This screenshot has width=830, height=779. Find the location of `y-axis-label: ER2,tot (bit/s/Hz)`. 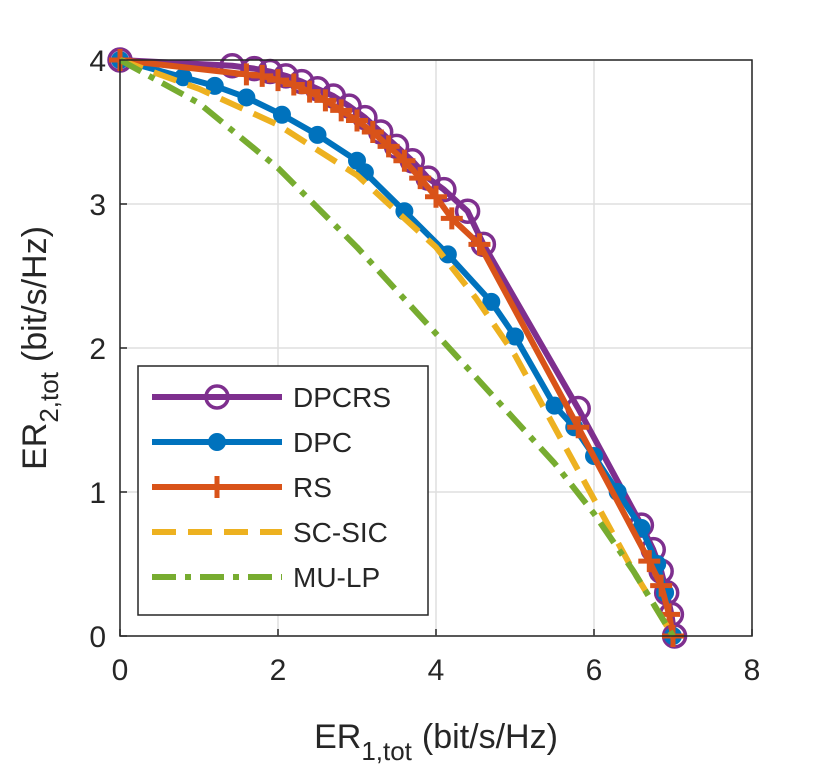

y-axis-label: ER2,tot (bit/s/Hz) is located at coordinates (40, 348).